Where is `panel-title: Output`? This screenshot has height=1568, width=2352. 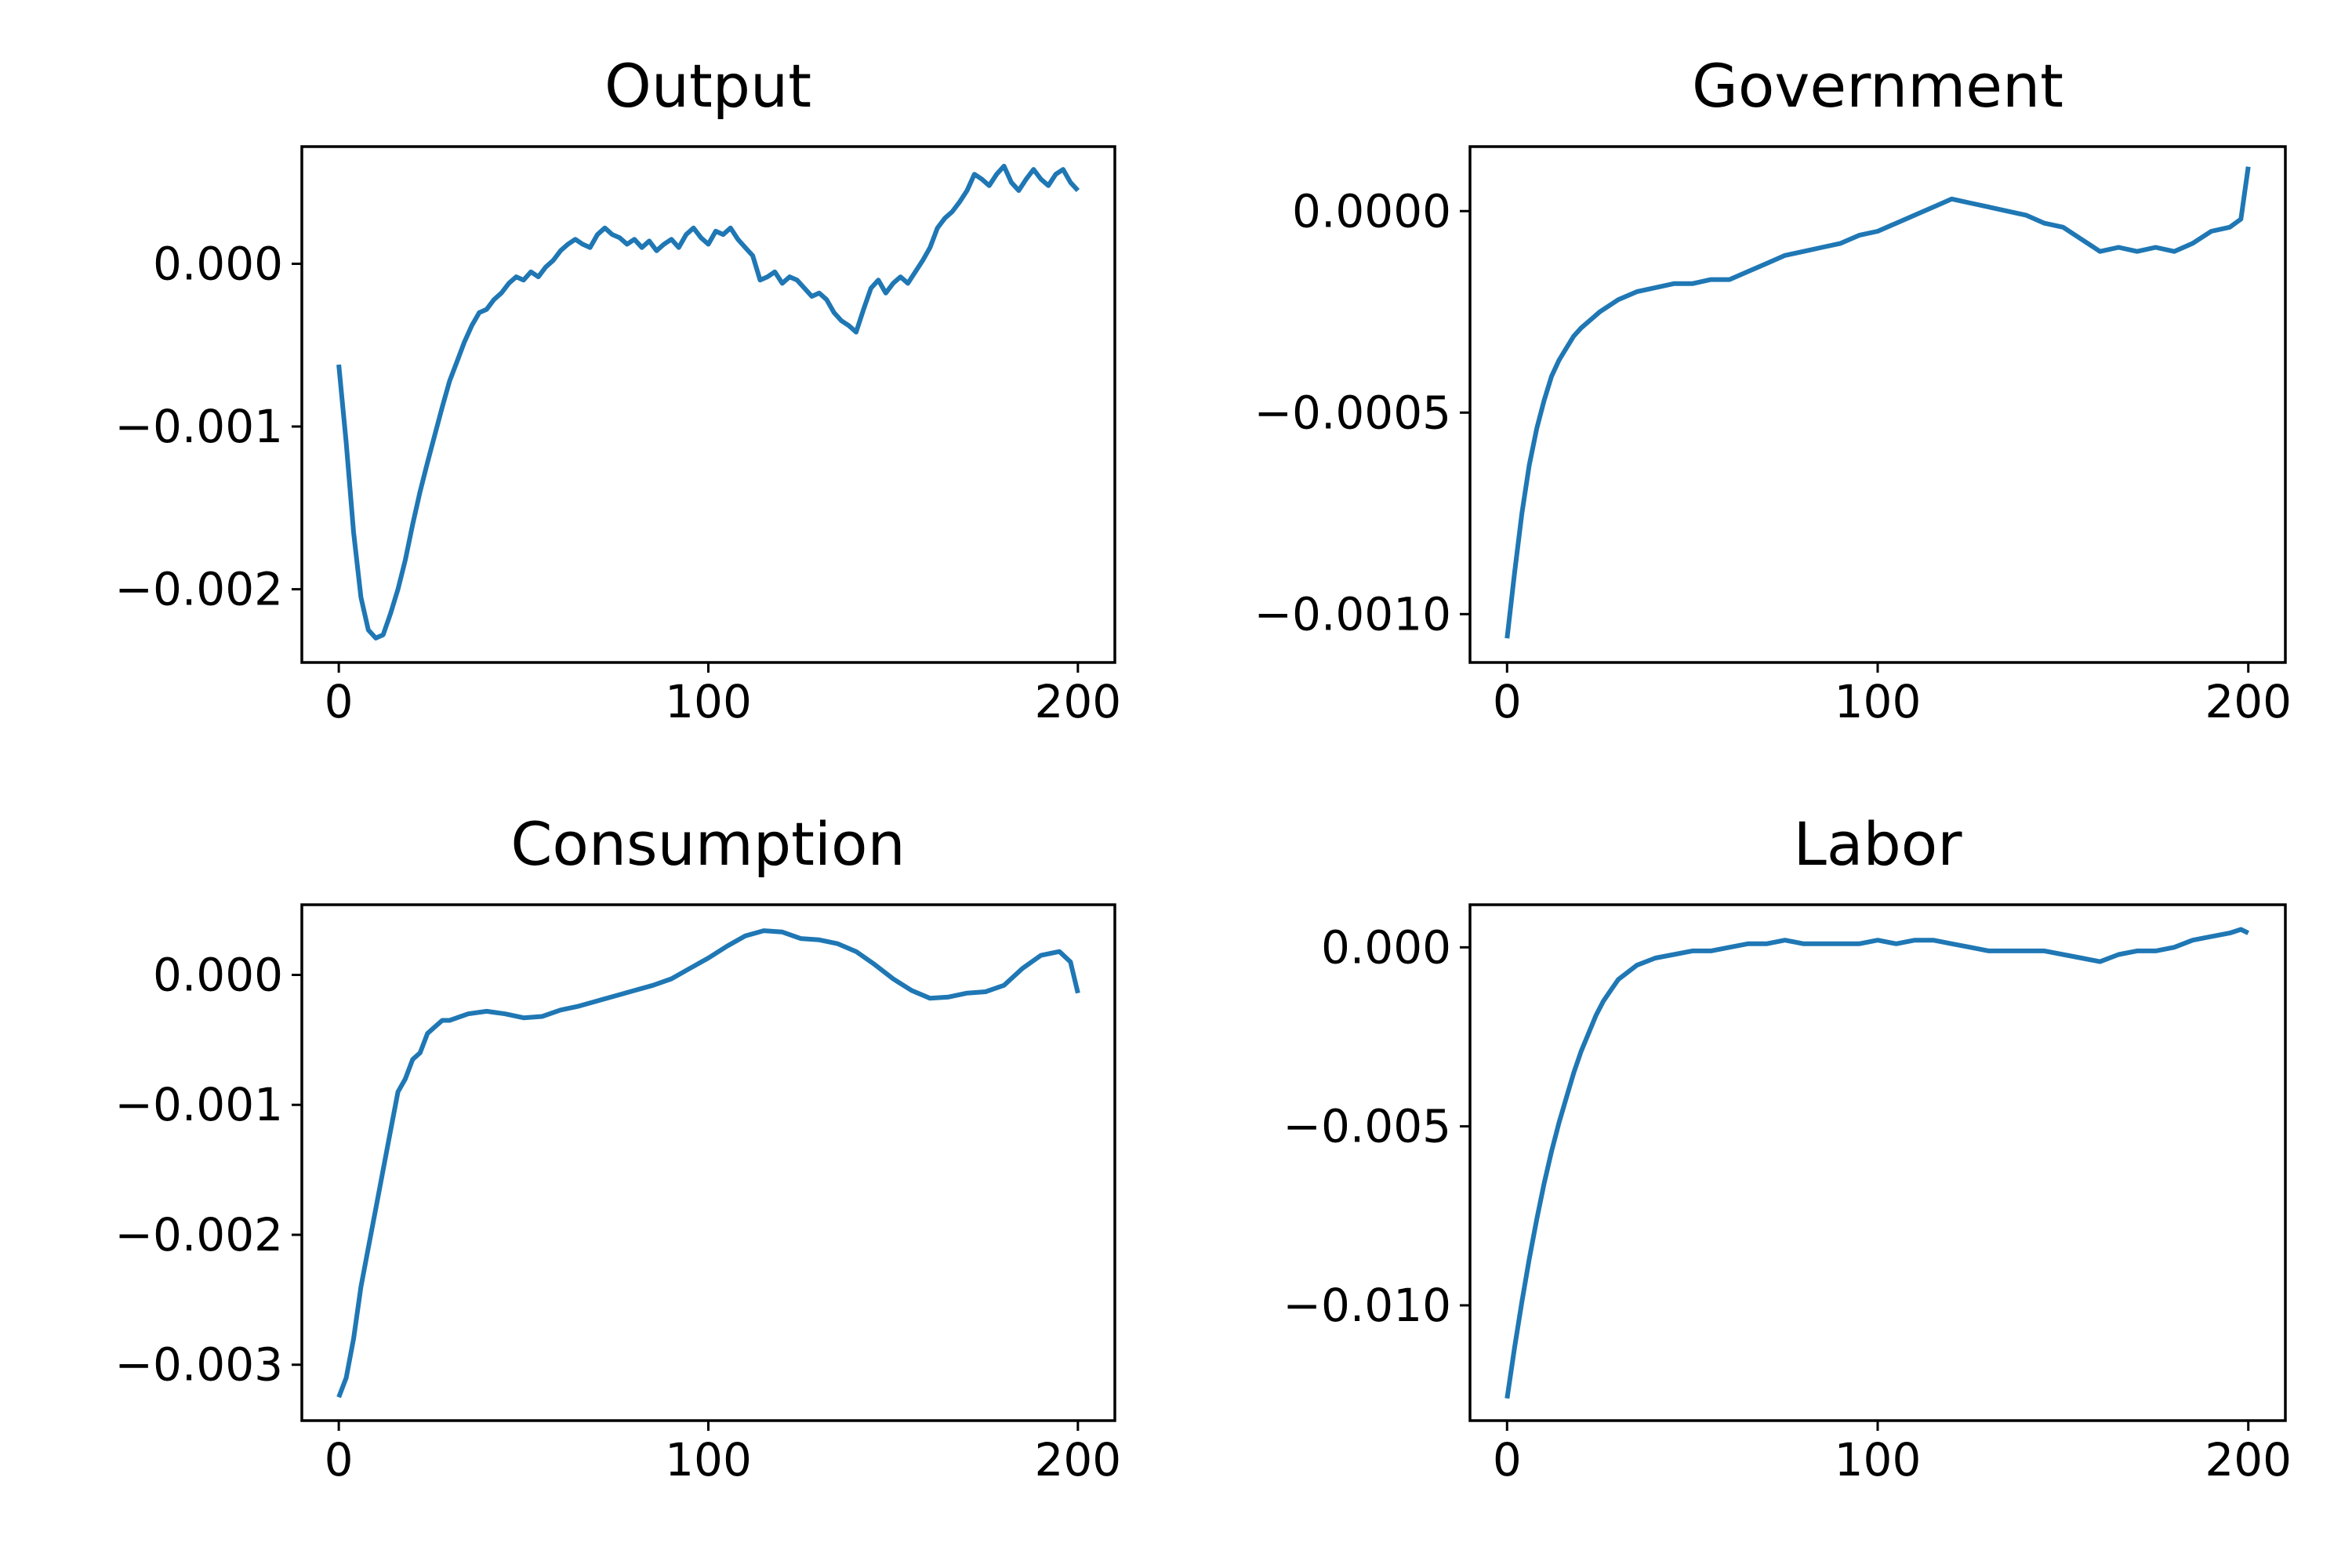 panel-title: Output is located at coordinates (707, 86).